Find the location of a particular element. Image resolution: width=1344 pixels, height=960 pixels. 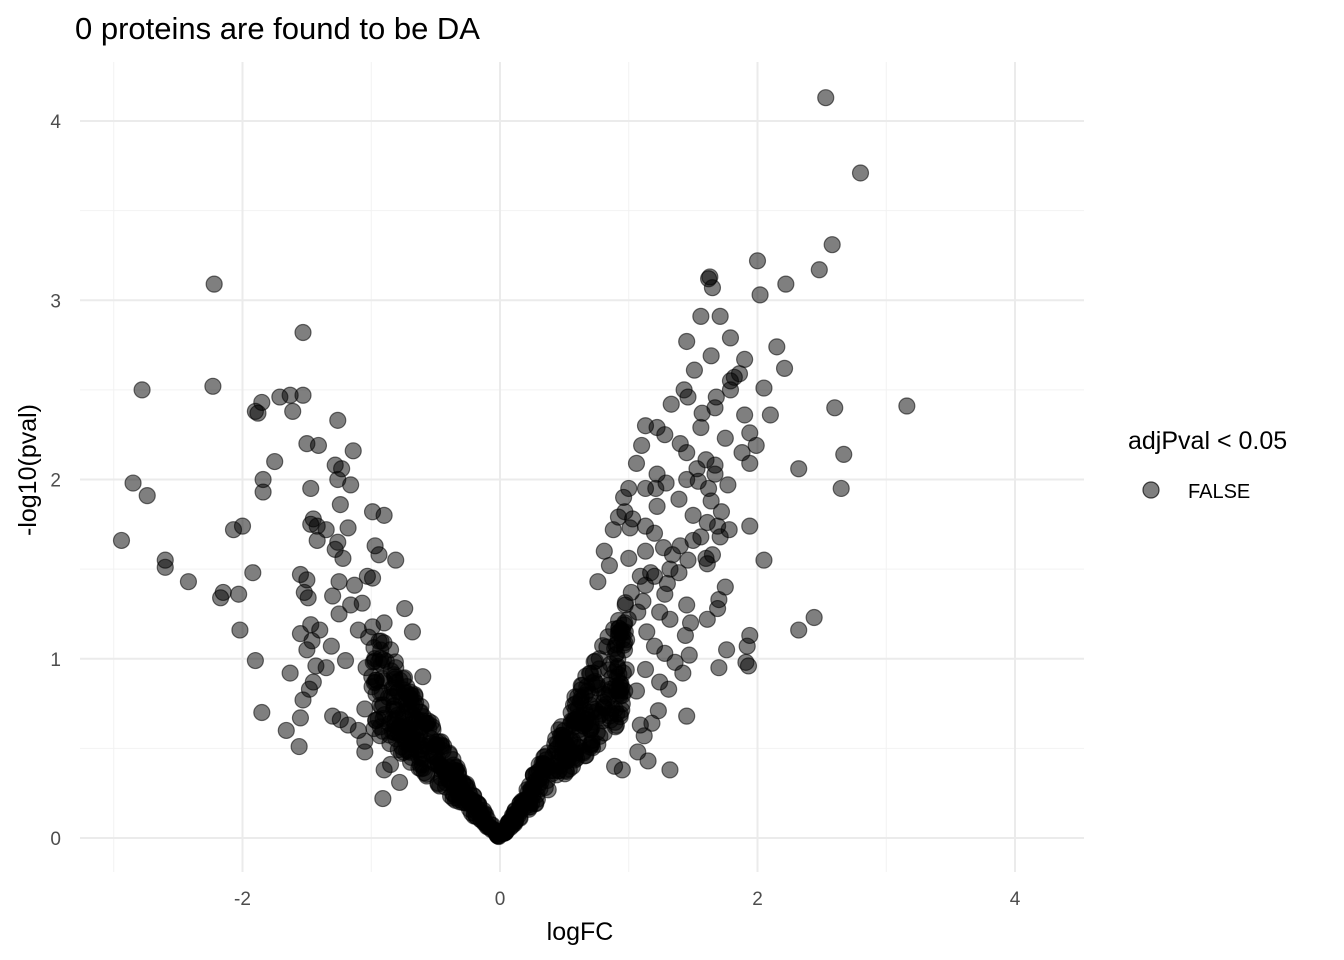

legend-title: adjPval < 0.05 is located at coordinates (1207, 441).